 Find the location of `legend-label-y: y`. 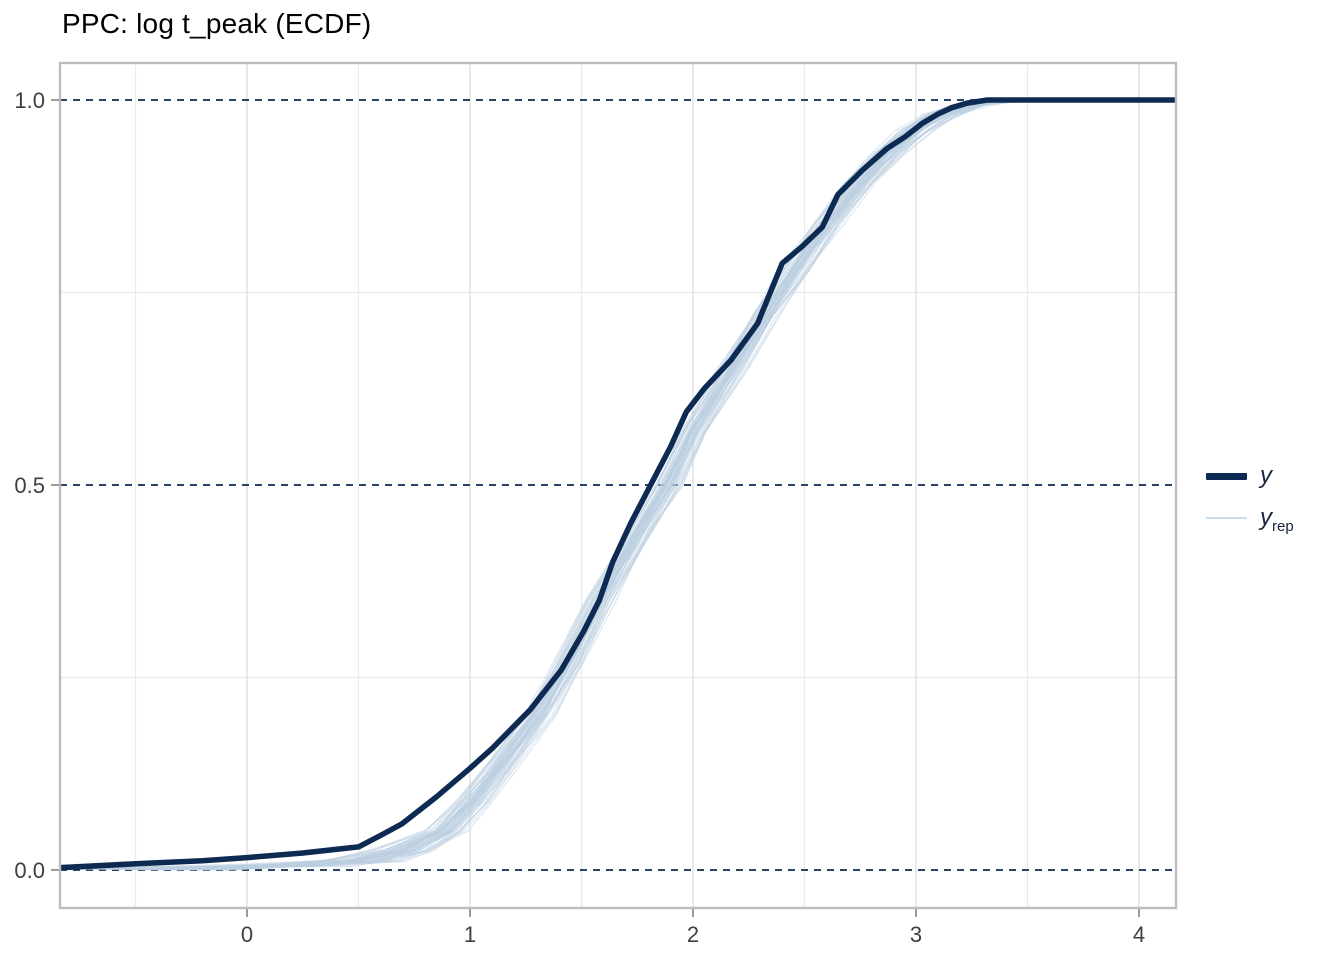

legend-label-y: y is located at coordinates (1266, 476).